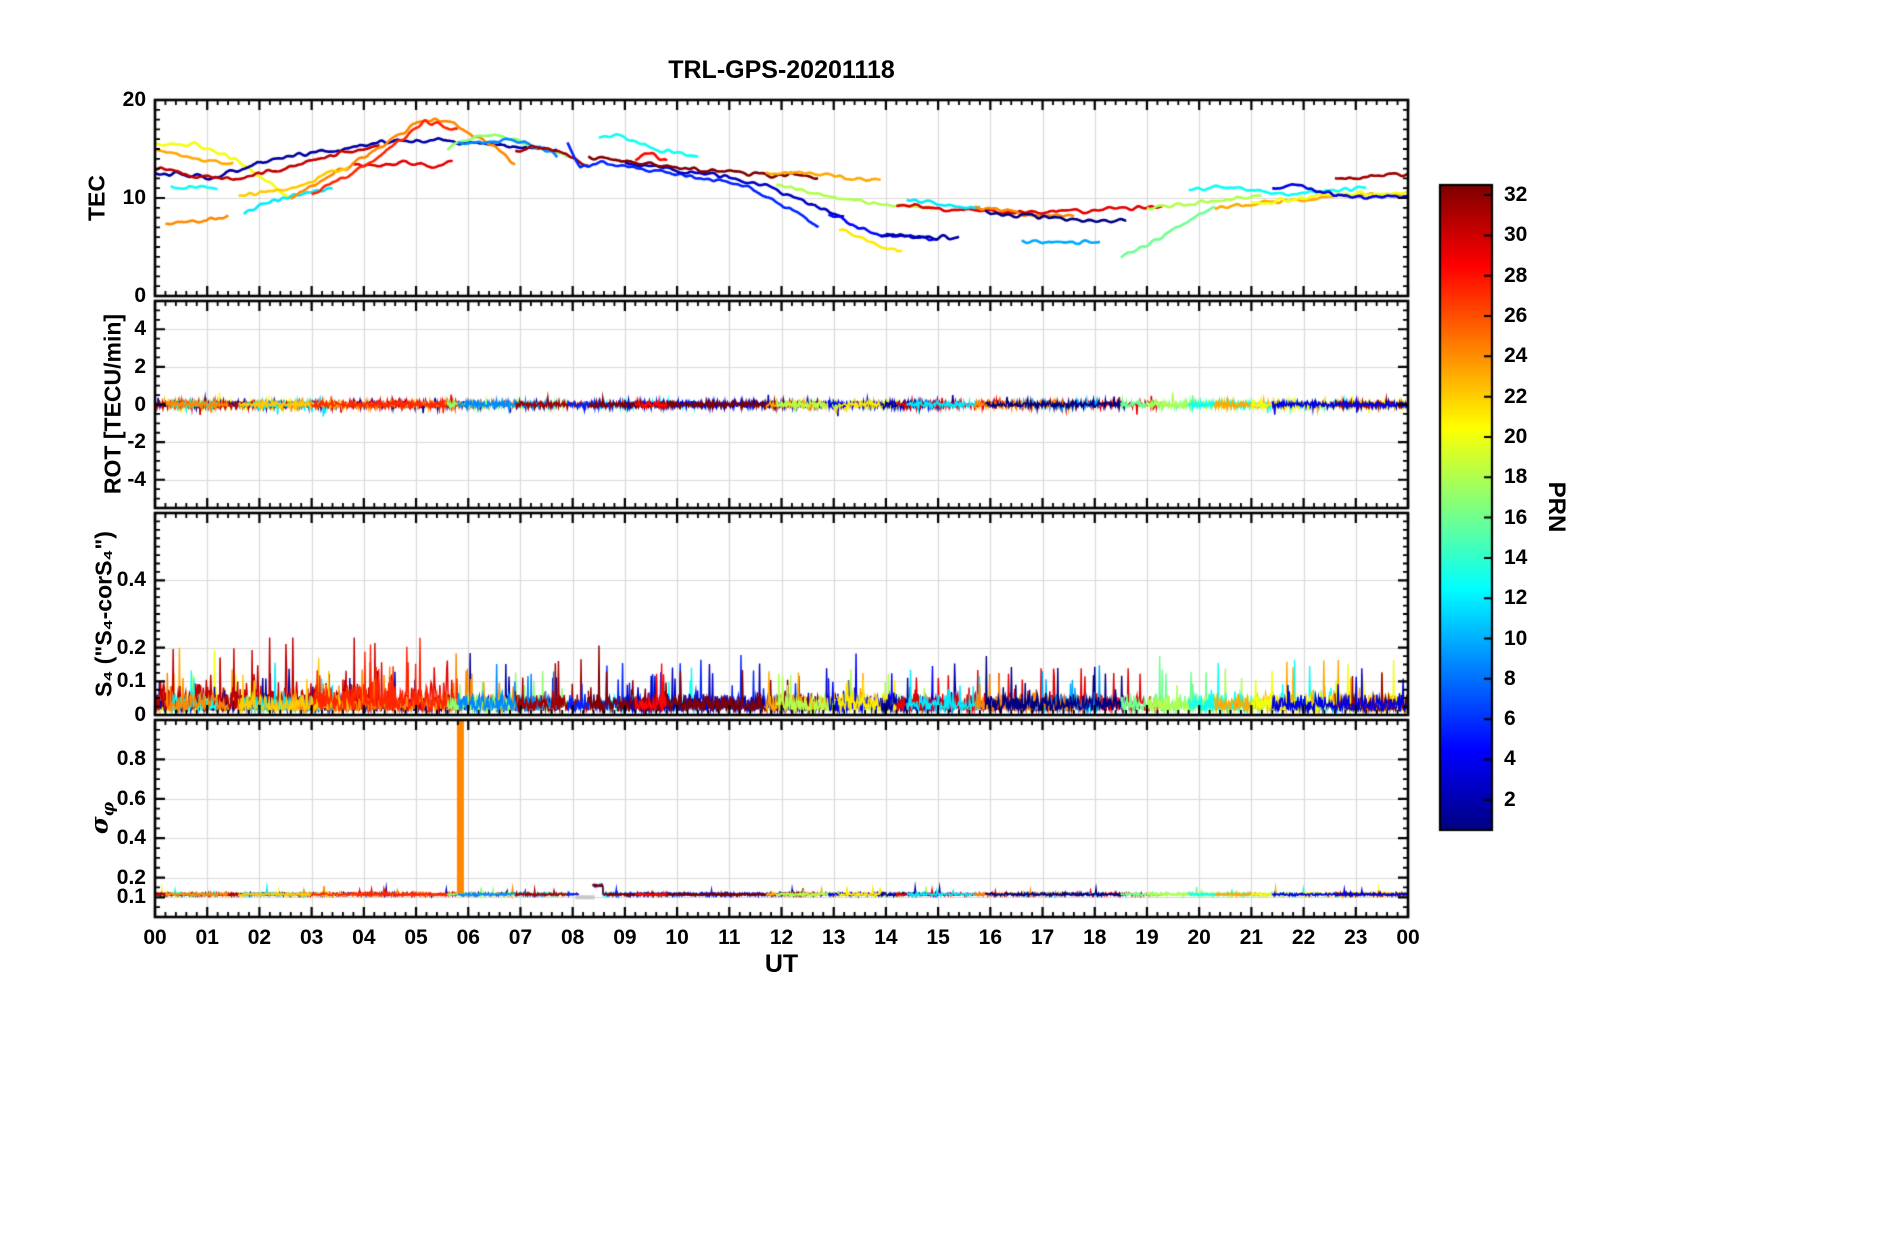  Describe the element at coordinates (140, 366) in the screenshot. I see `y-tick-label: 2` at that location.